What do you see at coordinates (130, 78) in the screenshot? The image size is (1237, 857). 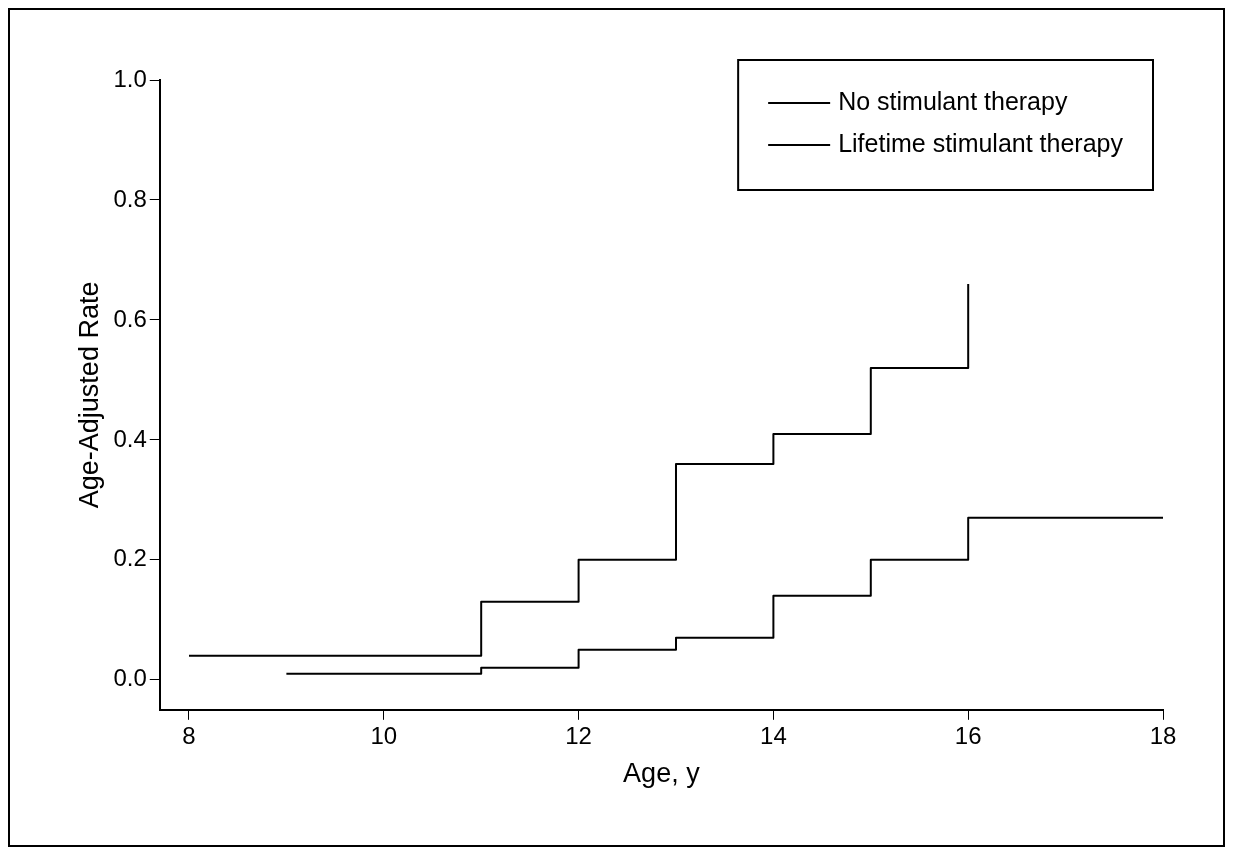 I see `y-tick-label: 1.0` at bounding box center [130, 78].